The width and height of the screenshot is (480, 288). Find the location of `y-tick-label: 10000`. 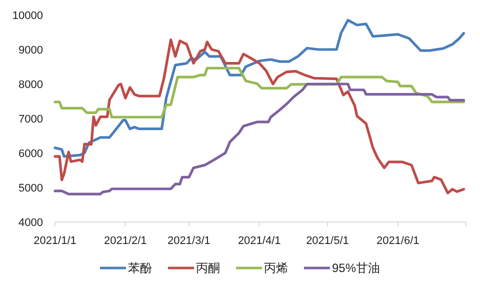

y-tick-label: 10000 is located at coordinates (27, 16).